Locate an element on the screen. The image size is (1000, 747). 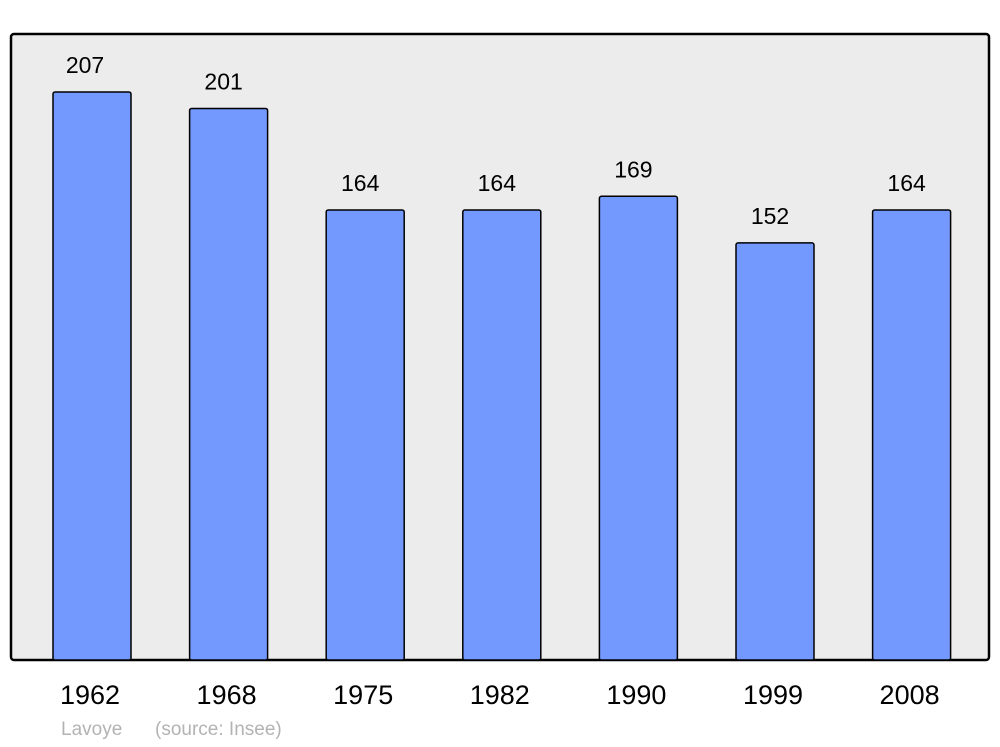
x-tick-label-1968: 1968 is located at coordinates (227, 695).